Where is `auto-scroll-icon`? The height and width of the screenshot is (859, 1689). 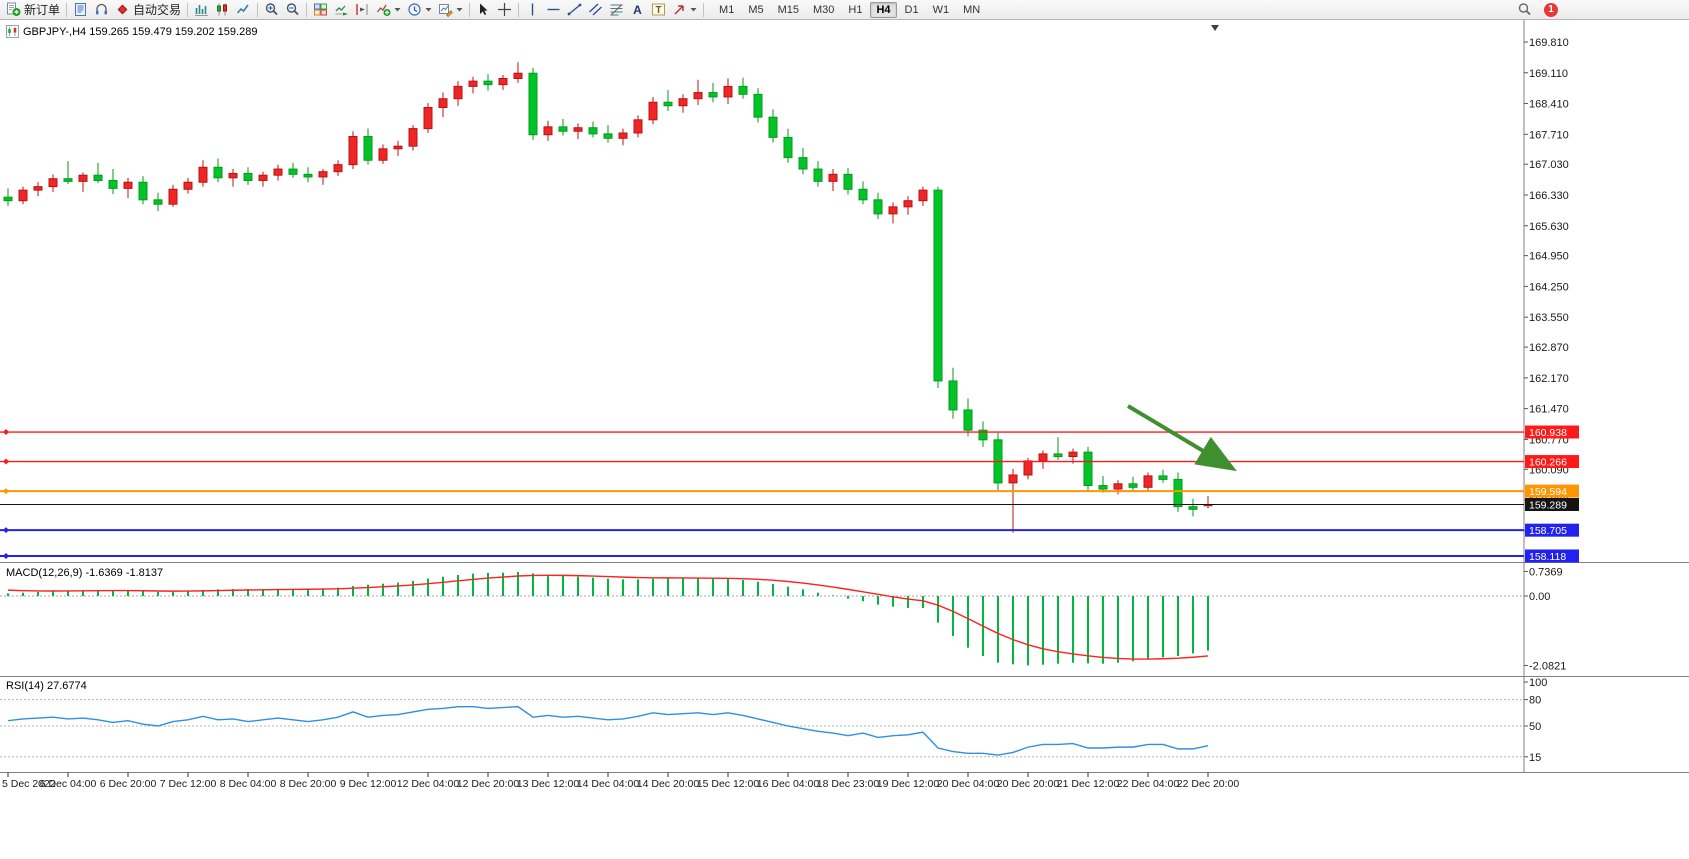 auto-scroll-icon is located at coordinates (342, 10).